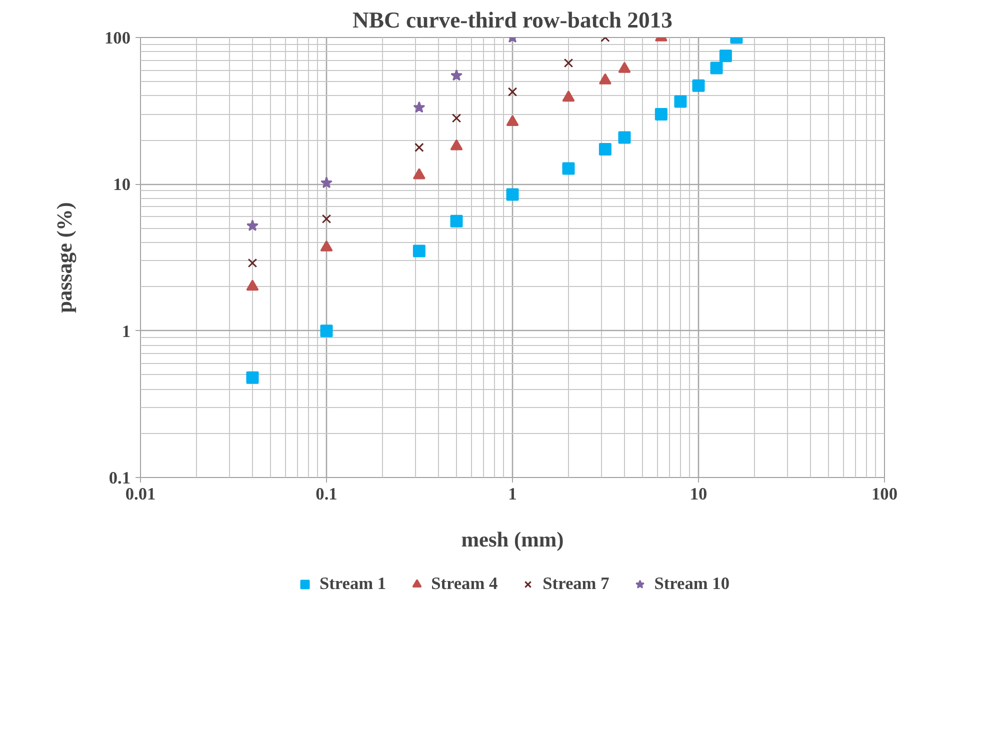 The width and height of the screenshot is (986, 731). What do you see at coordinates (512, 540) in the screenshot?
I see `x-axis-title: mesh (mm)` at bounding box center [512, 540].